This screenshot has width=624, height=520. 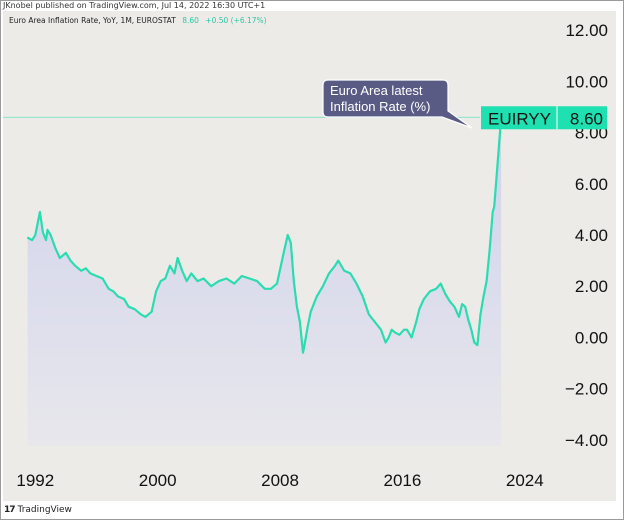 What do you see at coordinates (586, 118) in the screenshot?
I see `price-tag-value: 8.60` at bounding box center [586, 118].